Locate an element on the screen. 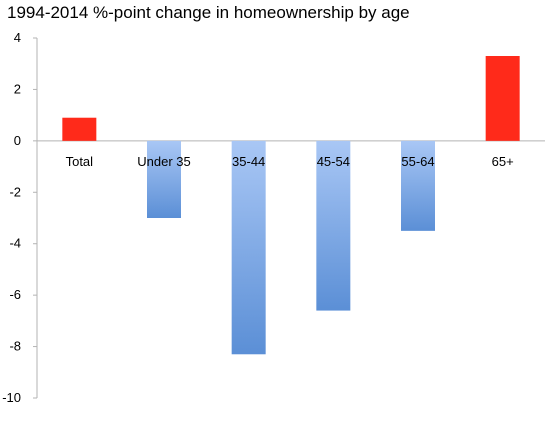 The width and height of the screenshot is (550, 422). y-tick-label: -6 is located at coordinates (15, 294).